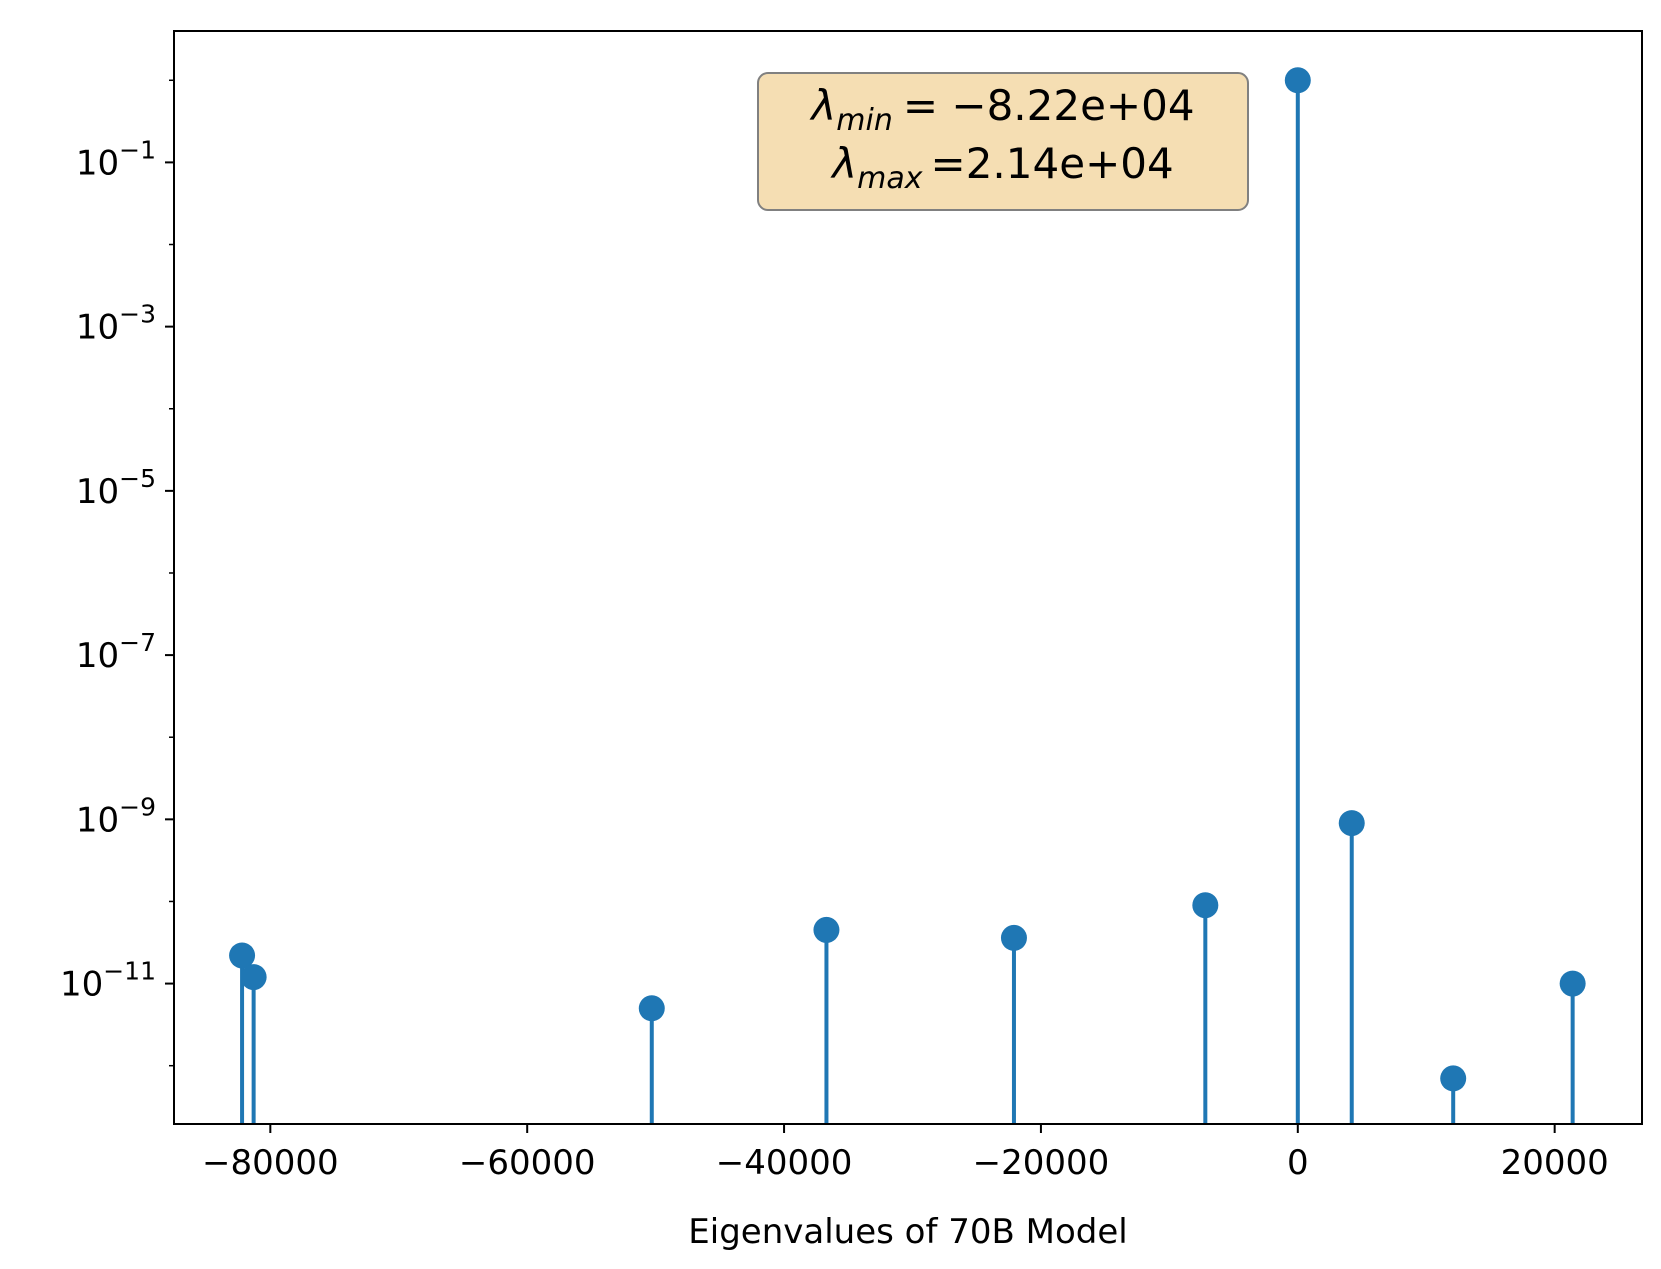 The width and height of the screenshot is (1661, 1269). Describe the element at coordinates (116, 816) in the screenshot. I see `y-tick-label: 10⁻⁹` at that location.